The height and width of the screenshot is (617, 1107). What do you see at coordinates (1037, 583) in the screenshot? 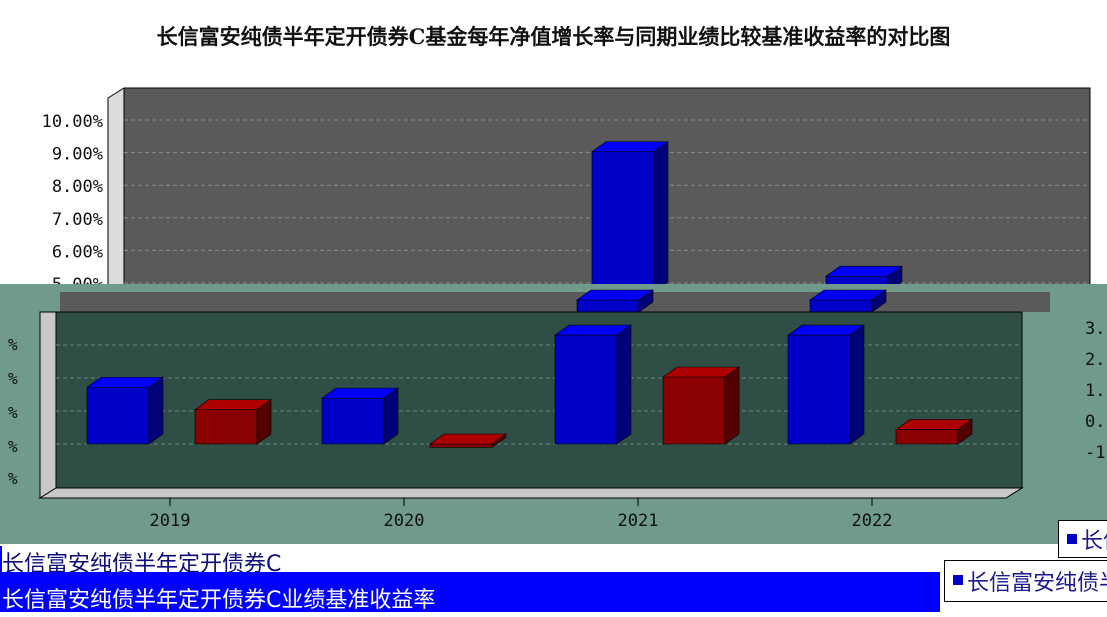
I see `legend-right-label-2: 长信富安纯债半年定开债券C业绩基准收益率` at bounding box center [1037, 583].